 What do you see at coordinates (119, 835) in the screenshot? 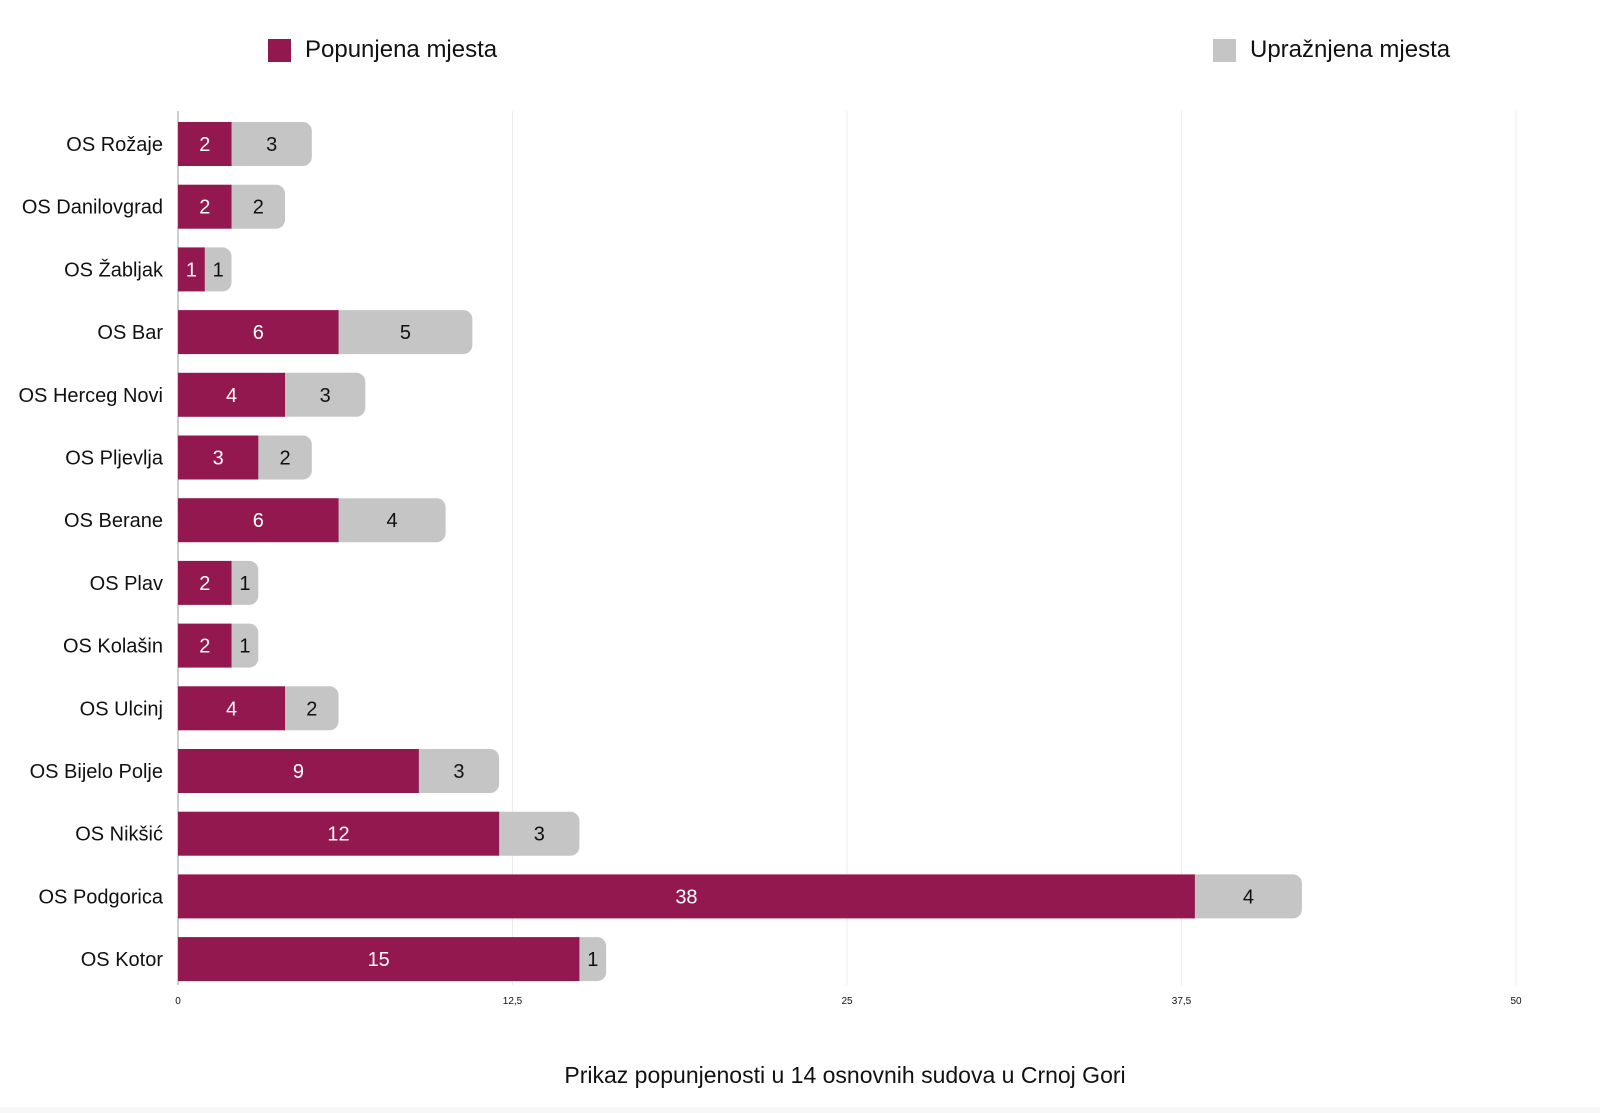
I see `category-label: OS Nikšić` at bounding box center [119, 835].